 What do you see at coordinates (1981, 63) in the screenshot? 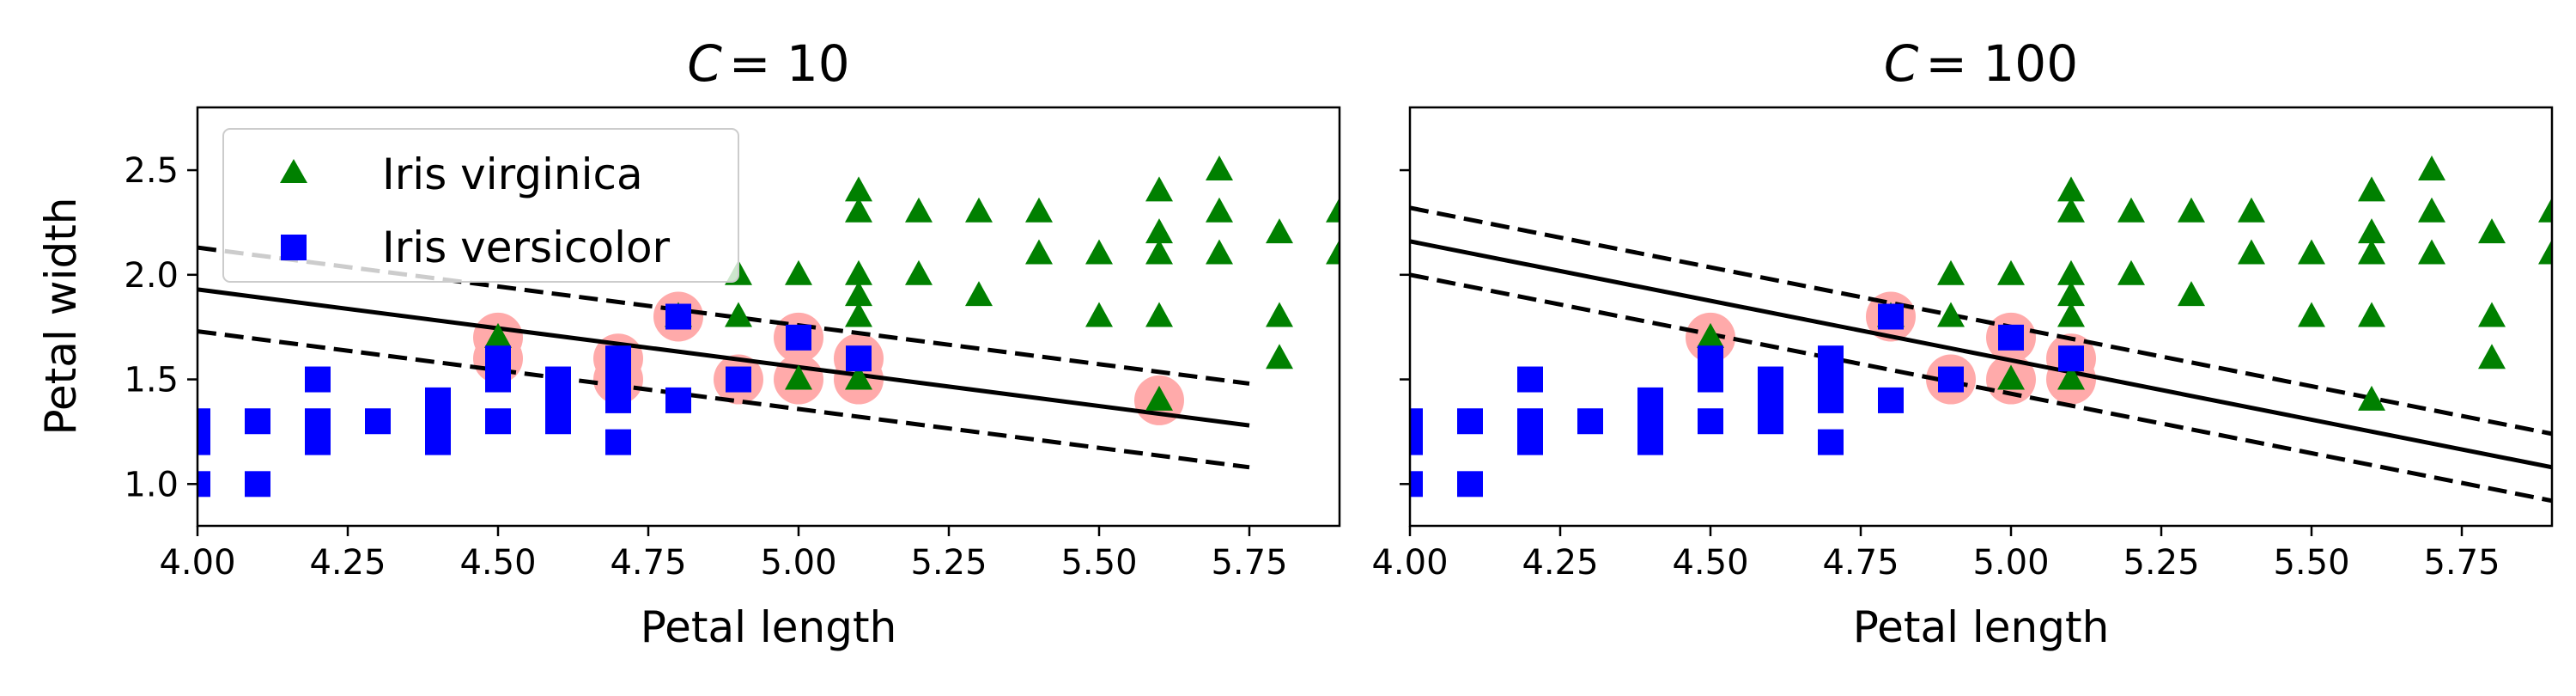
I see `chart-title: C = 100` at bounding box center [1981, 63].